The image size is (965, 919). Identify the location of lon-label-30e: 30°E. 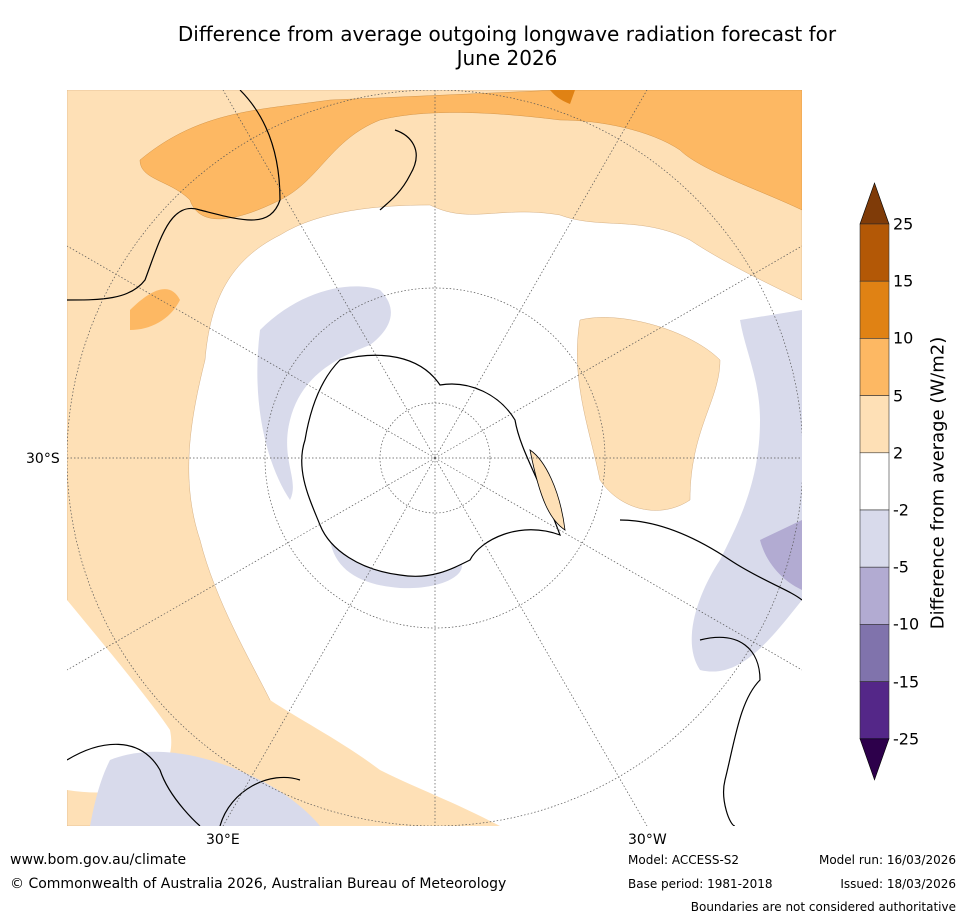
(223, 840).